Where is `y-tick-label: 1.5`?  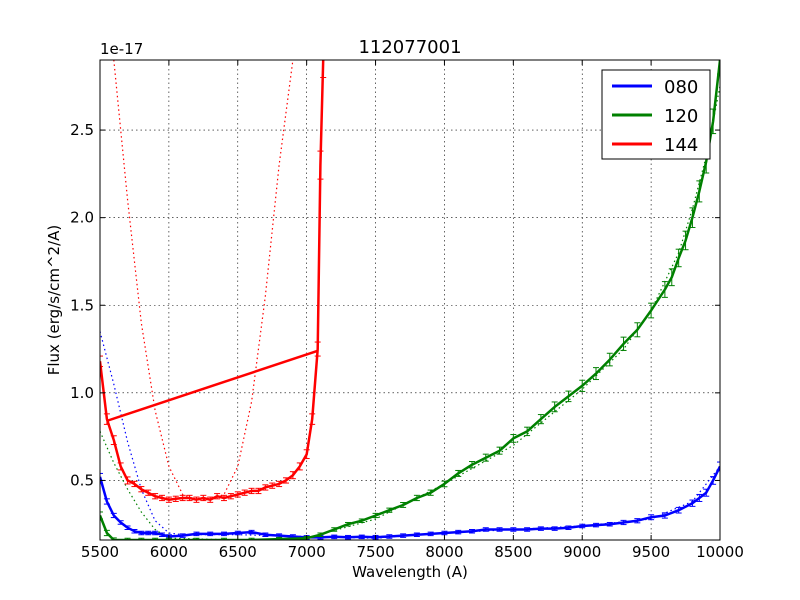
y-tick-label: 1.5 is located at coordinates (82, 305).